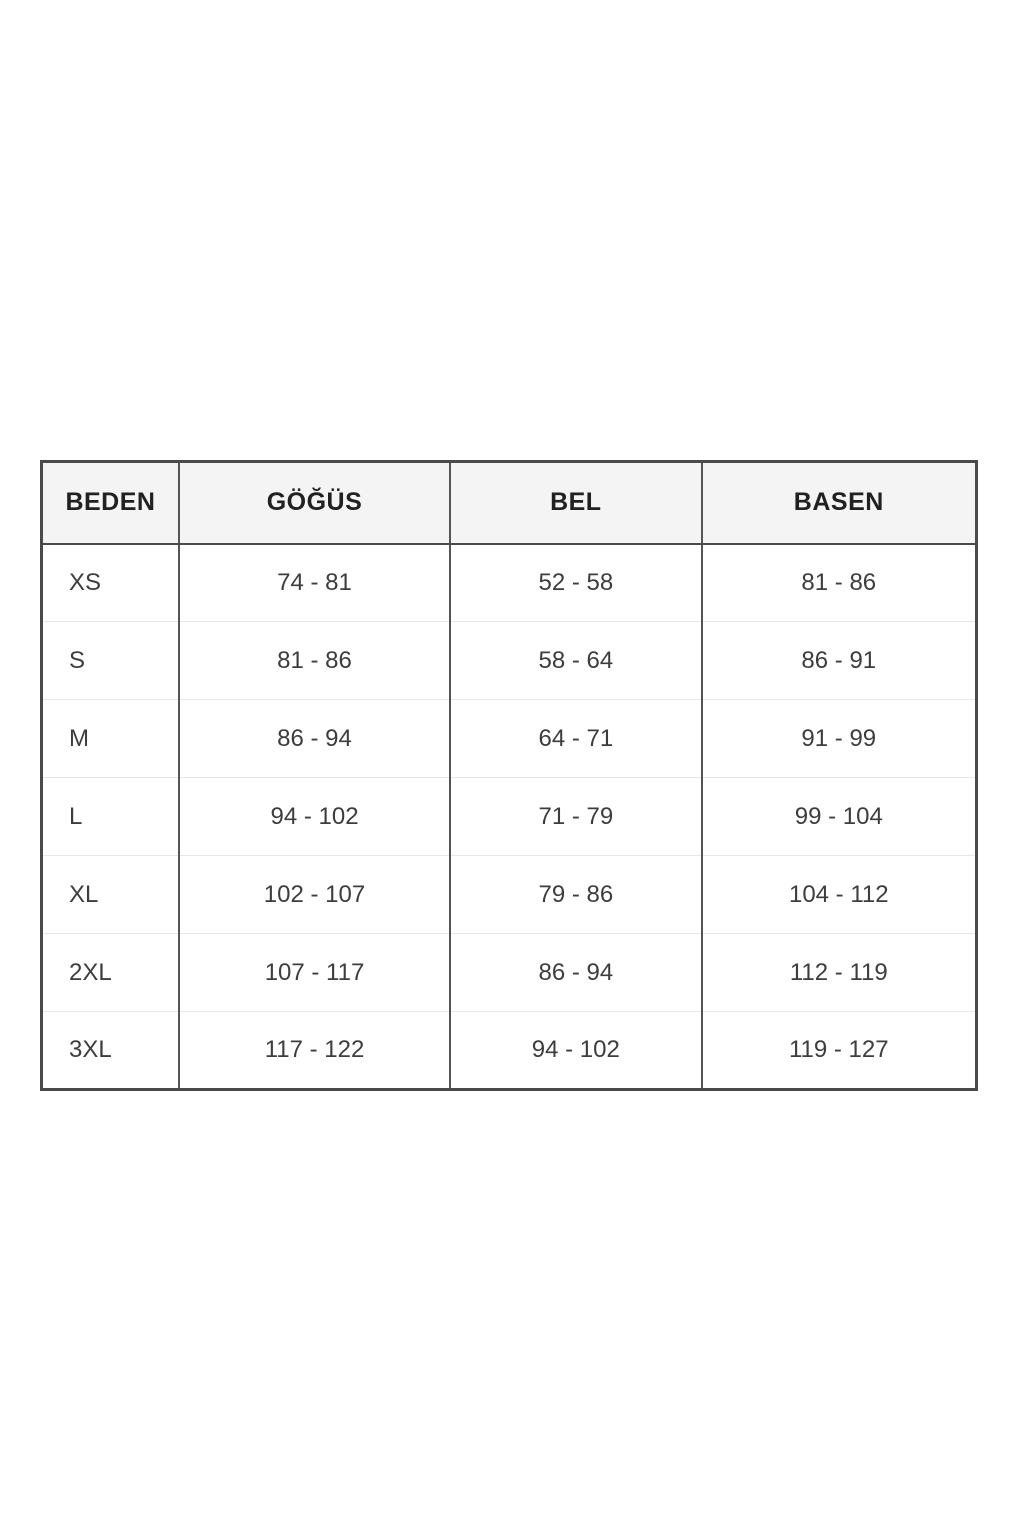 This screenshot has width=1024, height=1536. Describe the element at coordinates (838, 816) in the screenshot. I see `measurement-cell: 99 - 104` at that location.